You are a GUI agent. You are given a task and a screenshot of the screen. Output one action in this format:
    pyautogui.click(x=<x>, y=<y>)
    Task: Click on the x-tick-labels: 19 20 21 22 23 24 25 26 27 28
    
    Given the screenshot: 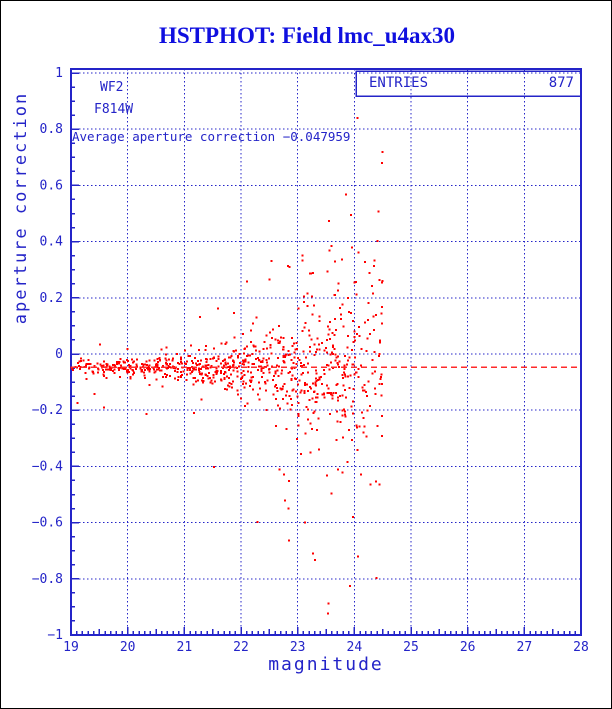 What is the action you would take?
    pyautogui.click(x=326, y=647)
    